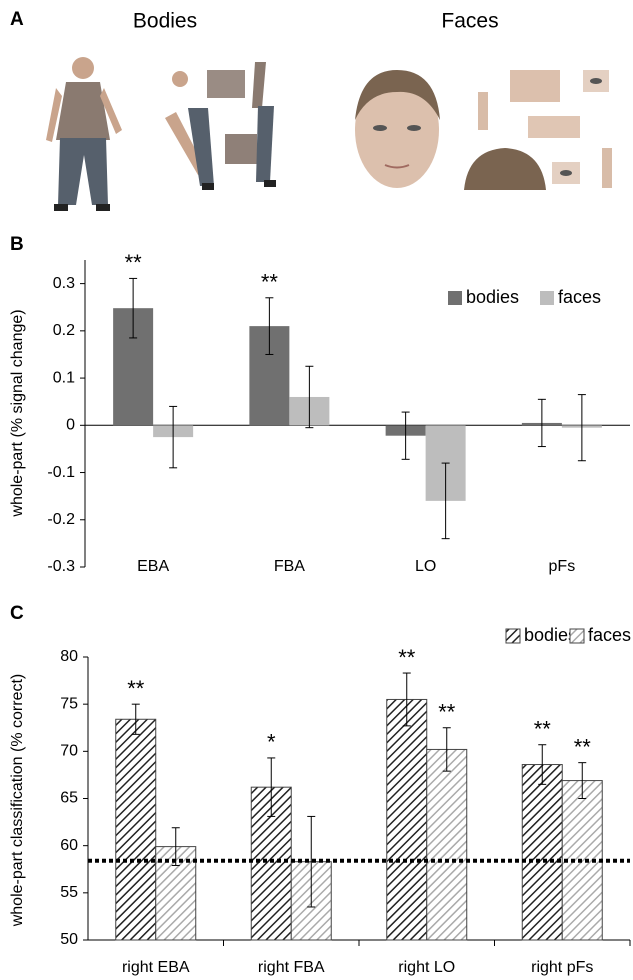  I want to click on panel-title: Bodies, so click(165, 21).